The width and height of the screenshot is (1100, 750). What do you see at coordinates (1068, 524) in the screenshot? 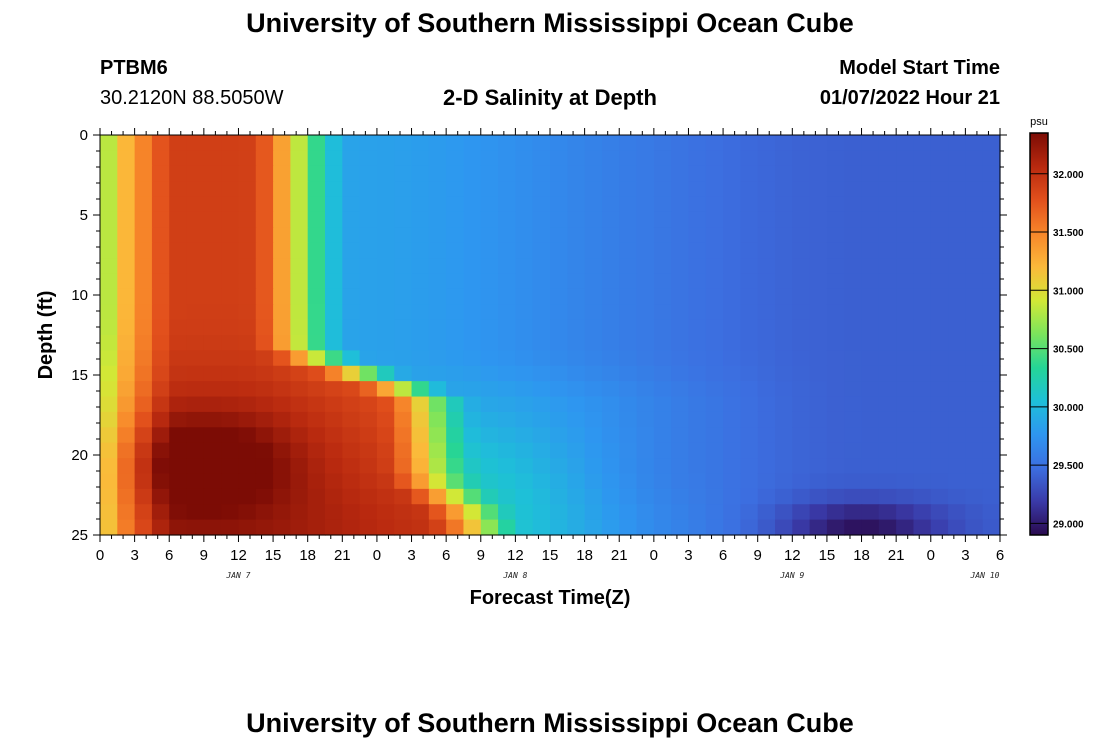
I see `colorbar-tick-label: 29.000` at bounding box center [1068, 524].